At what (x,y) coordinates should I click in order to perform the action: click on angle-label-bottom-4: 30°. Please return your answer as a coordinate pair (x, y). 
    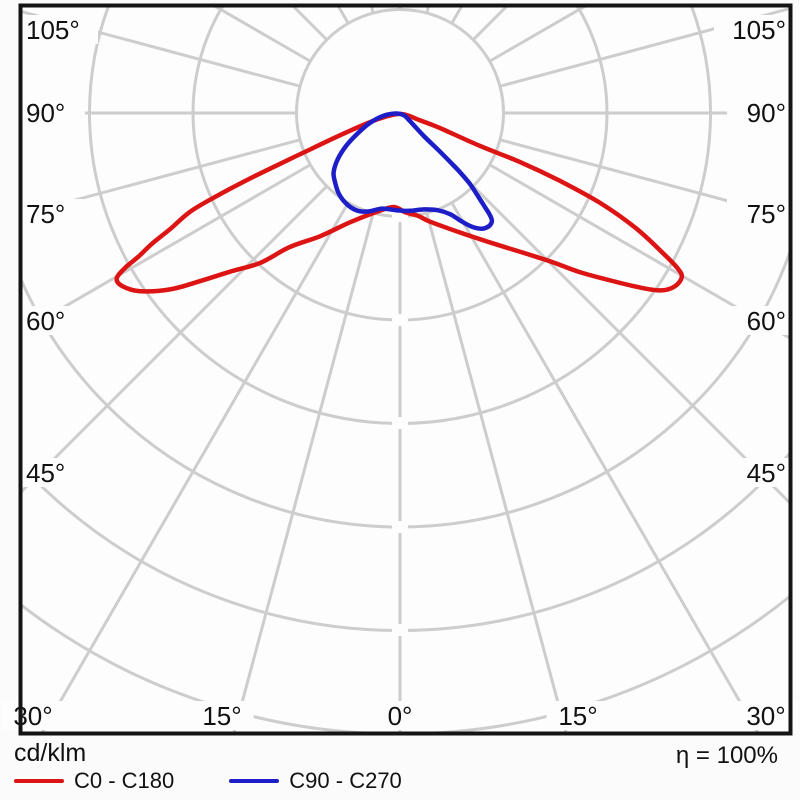
    Looking at the image, I should click on (765, 716).